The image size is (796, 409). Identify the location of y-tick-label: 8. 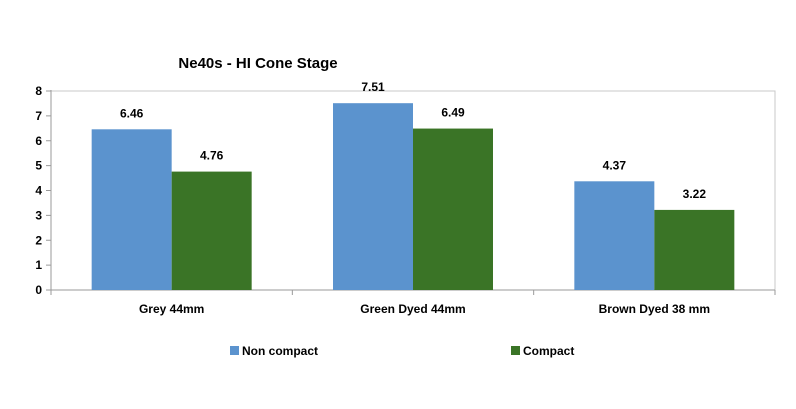
(38, 91).